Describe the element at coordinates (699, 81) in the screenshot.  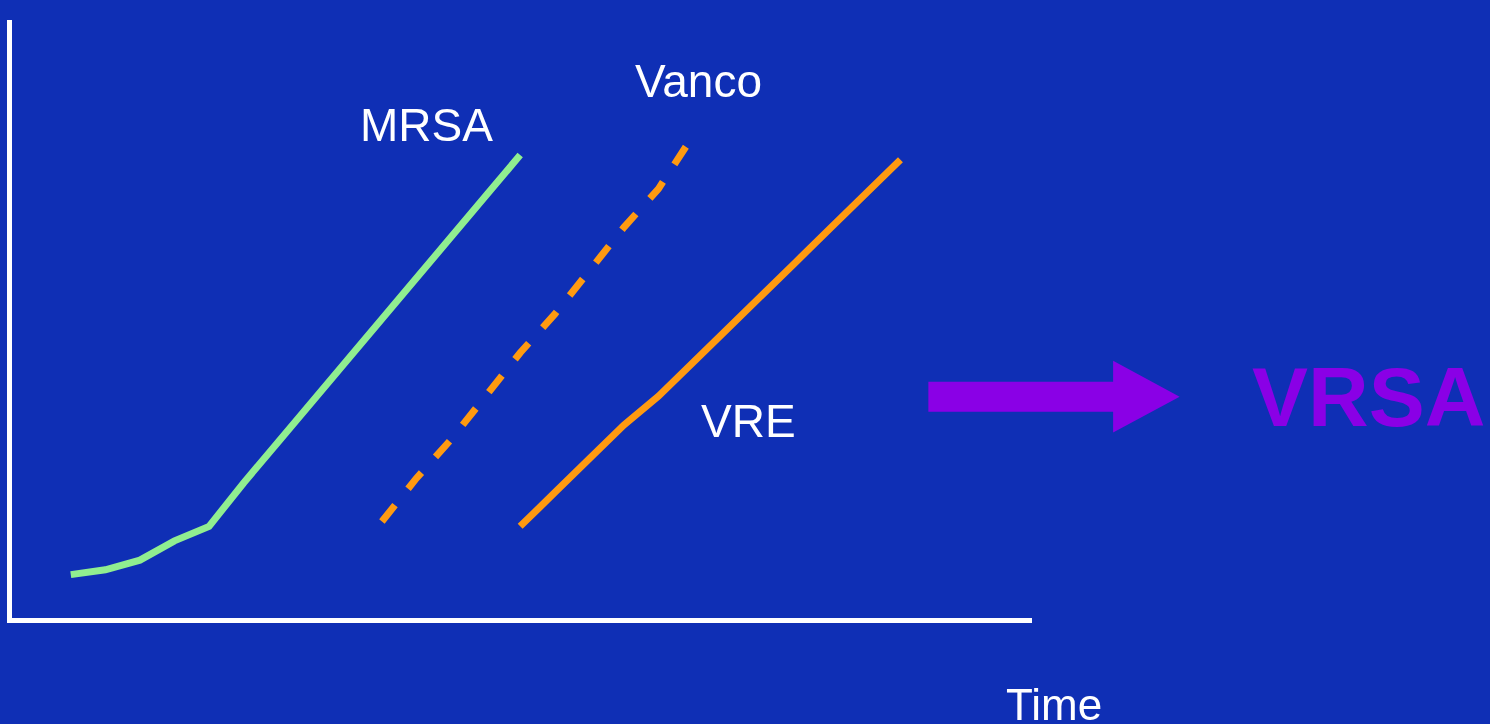
I see `series-label: Vanco` at that location.